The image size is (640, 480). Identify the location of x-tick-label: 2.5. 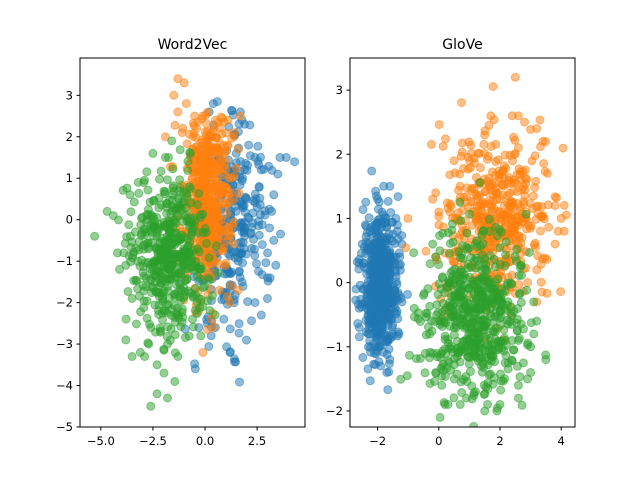
(257, 441).